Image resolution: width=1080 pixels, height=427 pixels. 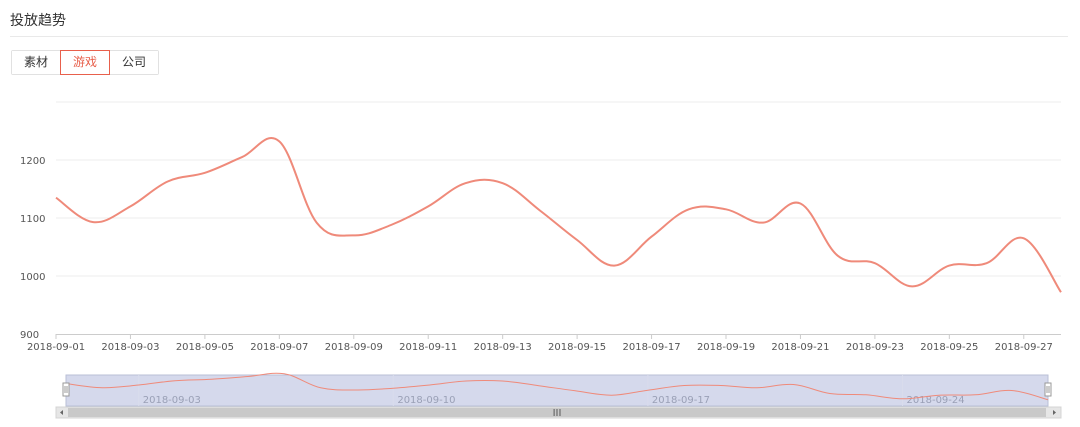 I want to click on scroll-right-arrow-icon, so click(x=1054, y=412).